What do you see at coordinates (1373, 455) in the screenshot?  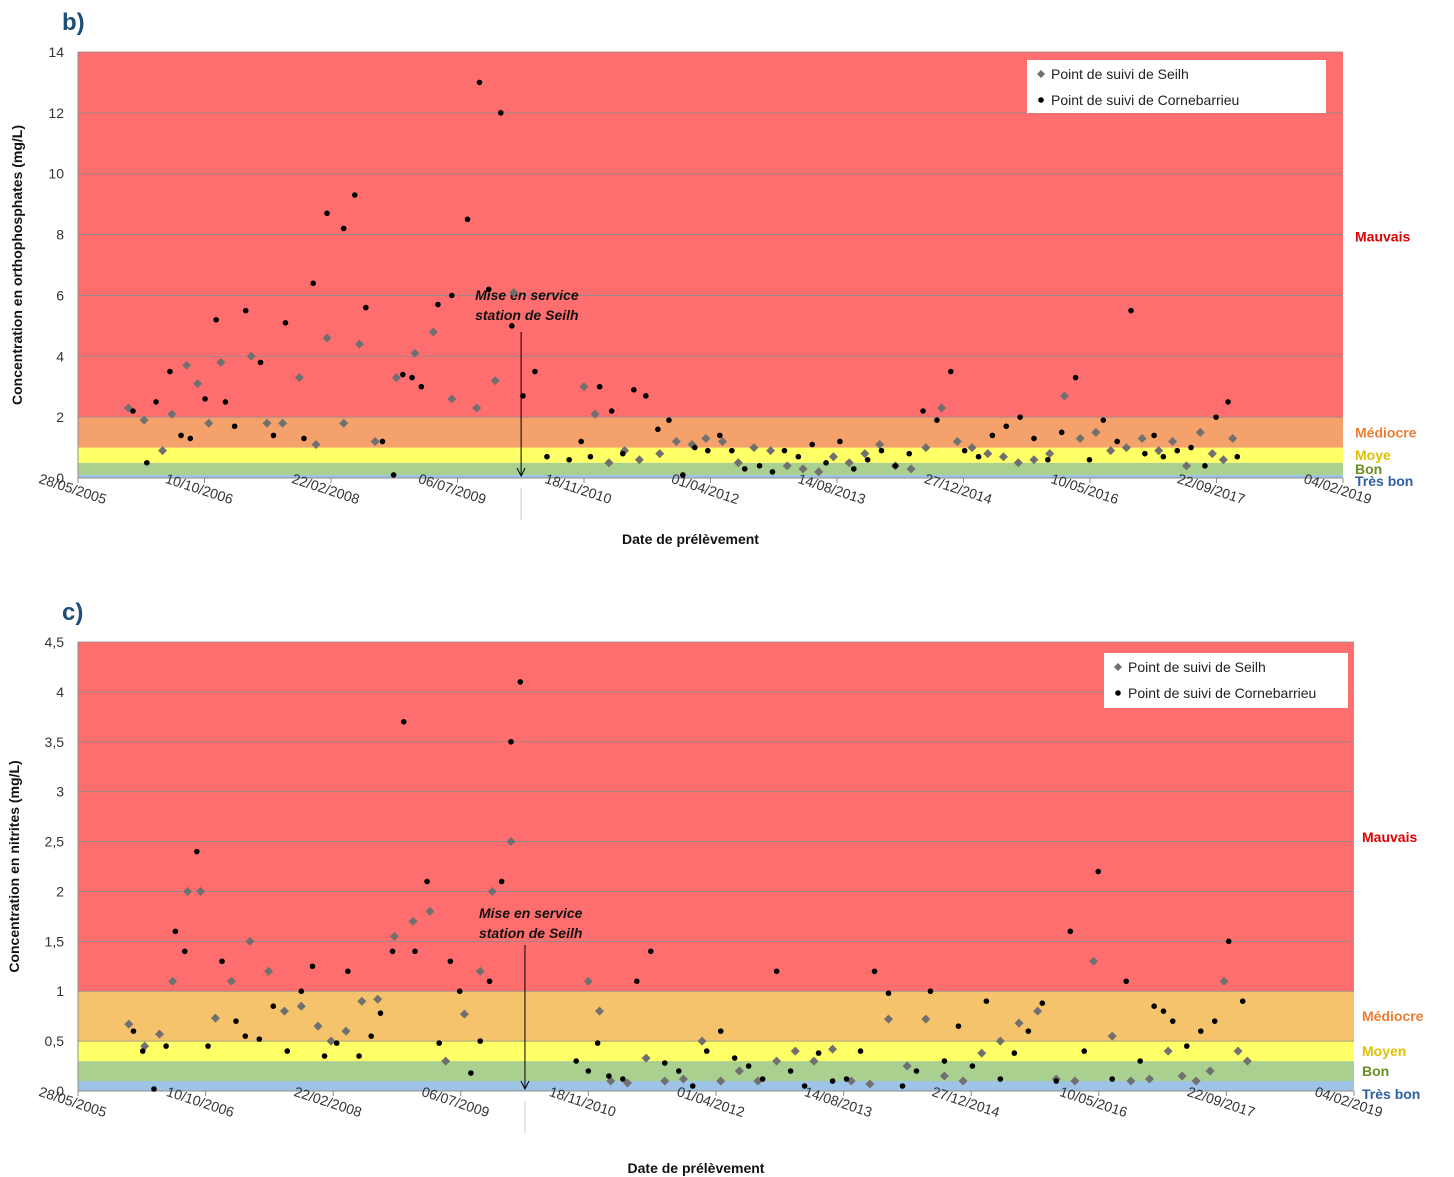 I see `zone-label: Moye` at bounding box center [1373, 455].